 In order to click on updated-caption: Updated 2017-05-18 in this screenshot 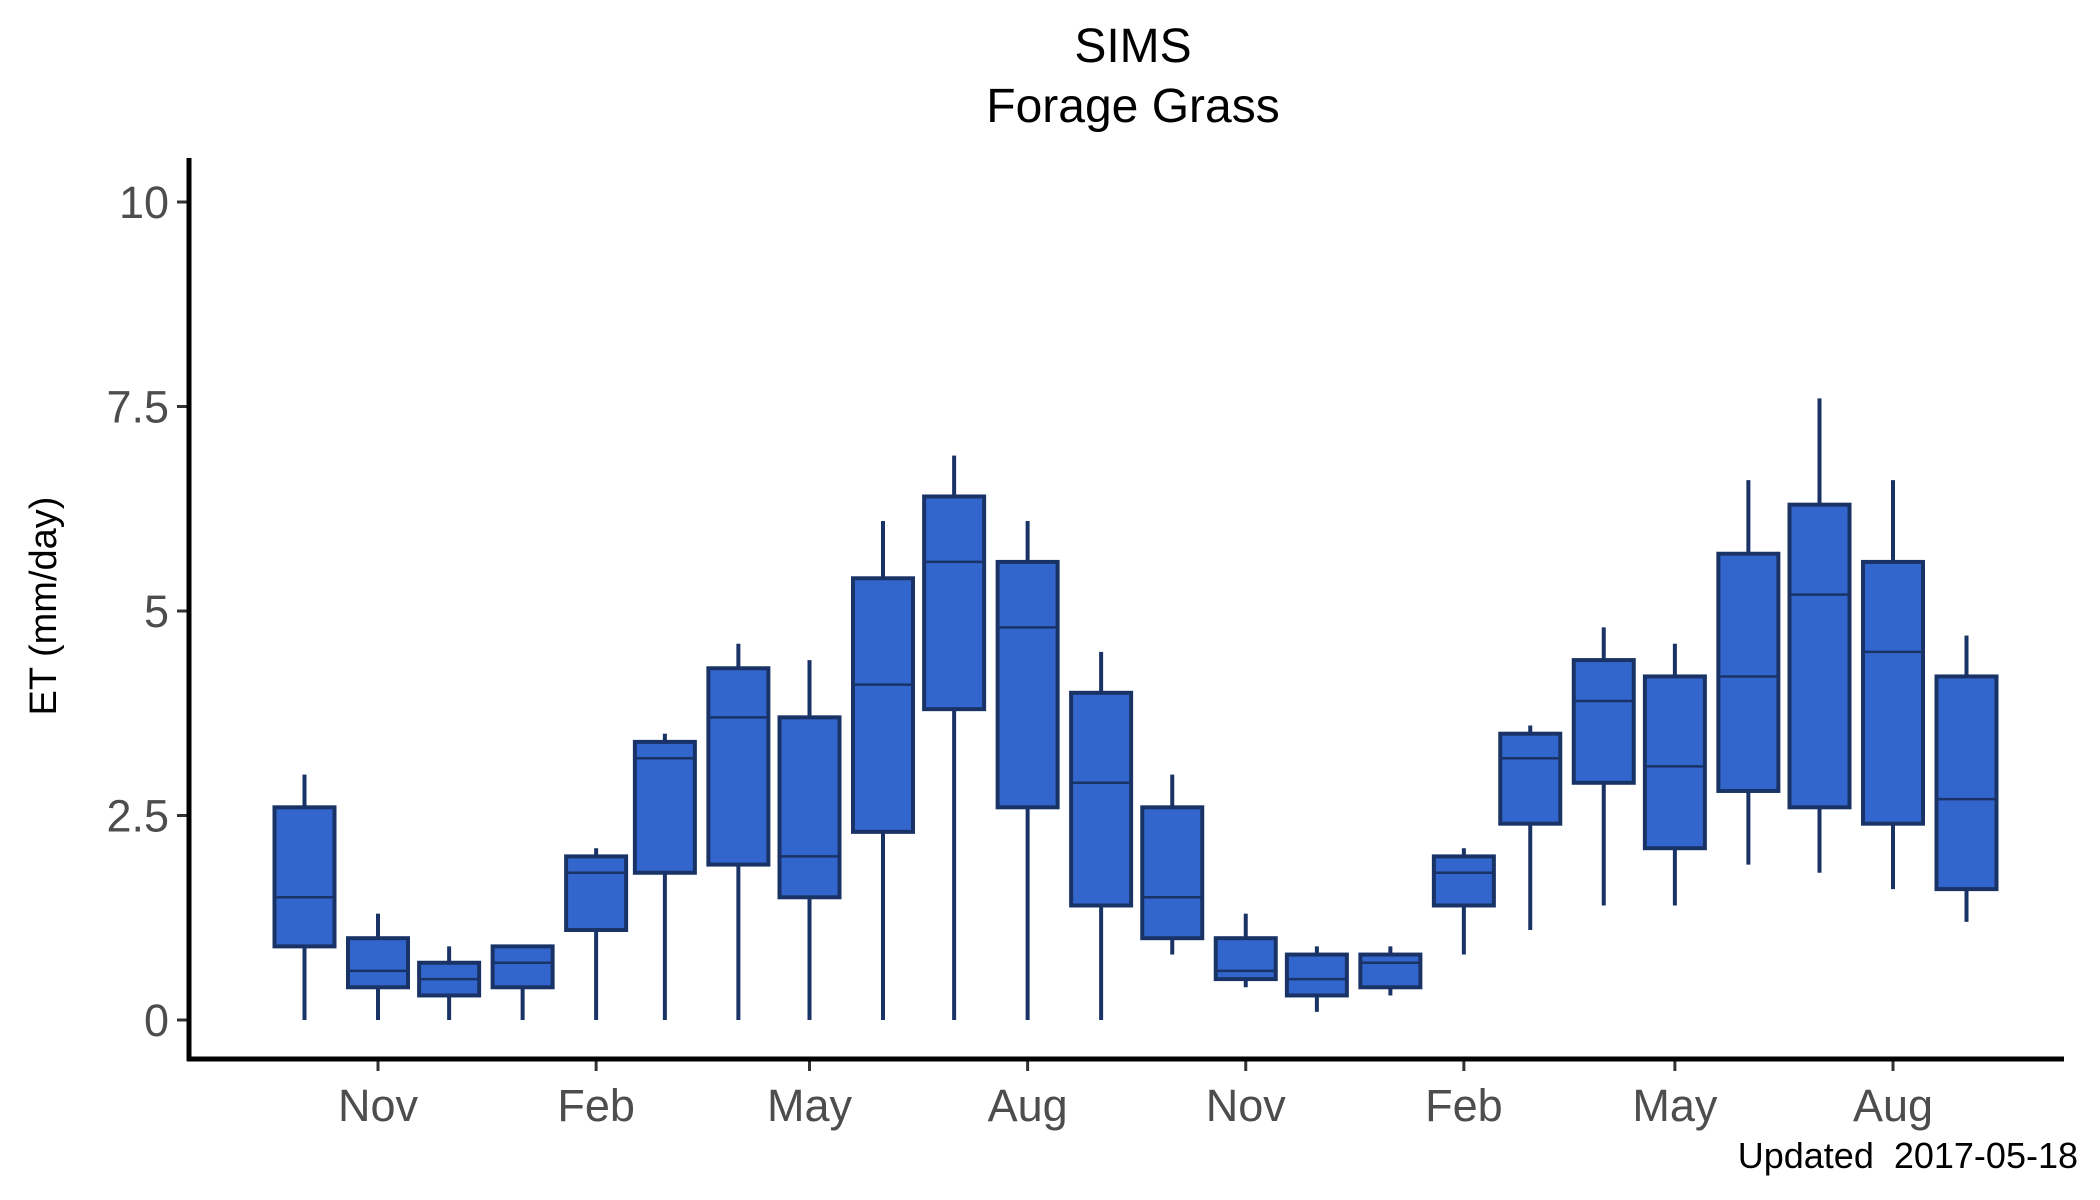, I will do `click(1908, 1155)`.